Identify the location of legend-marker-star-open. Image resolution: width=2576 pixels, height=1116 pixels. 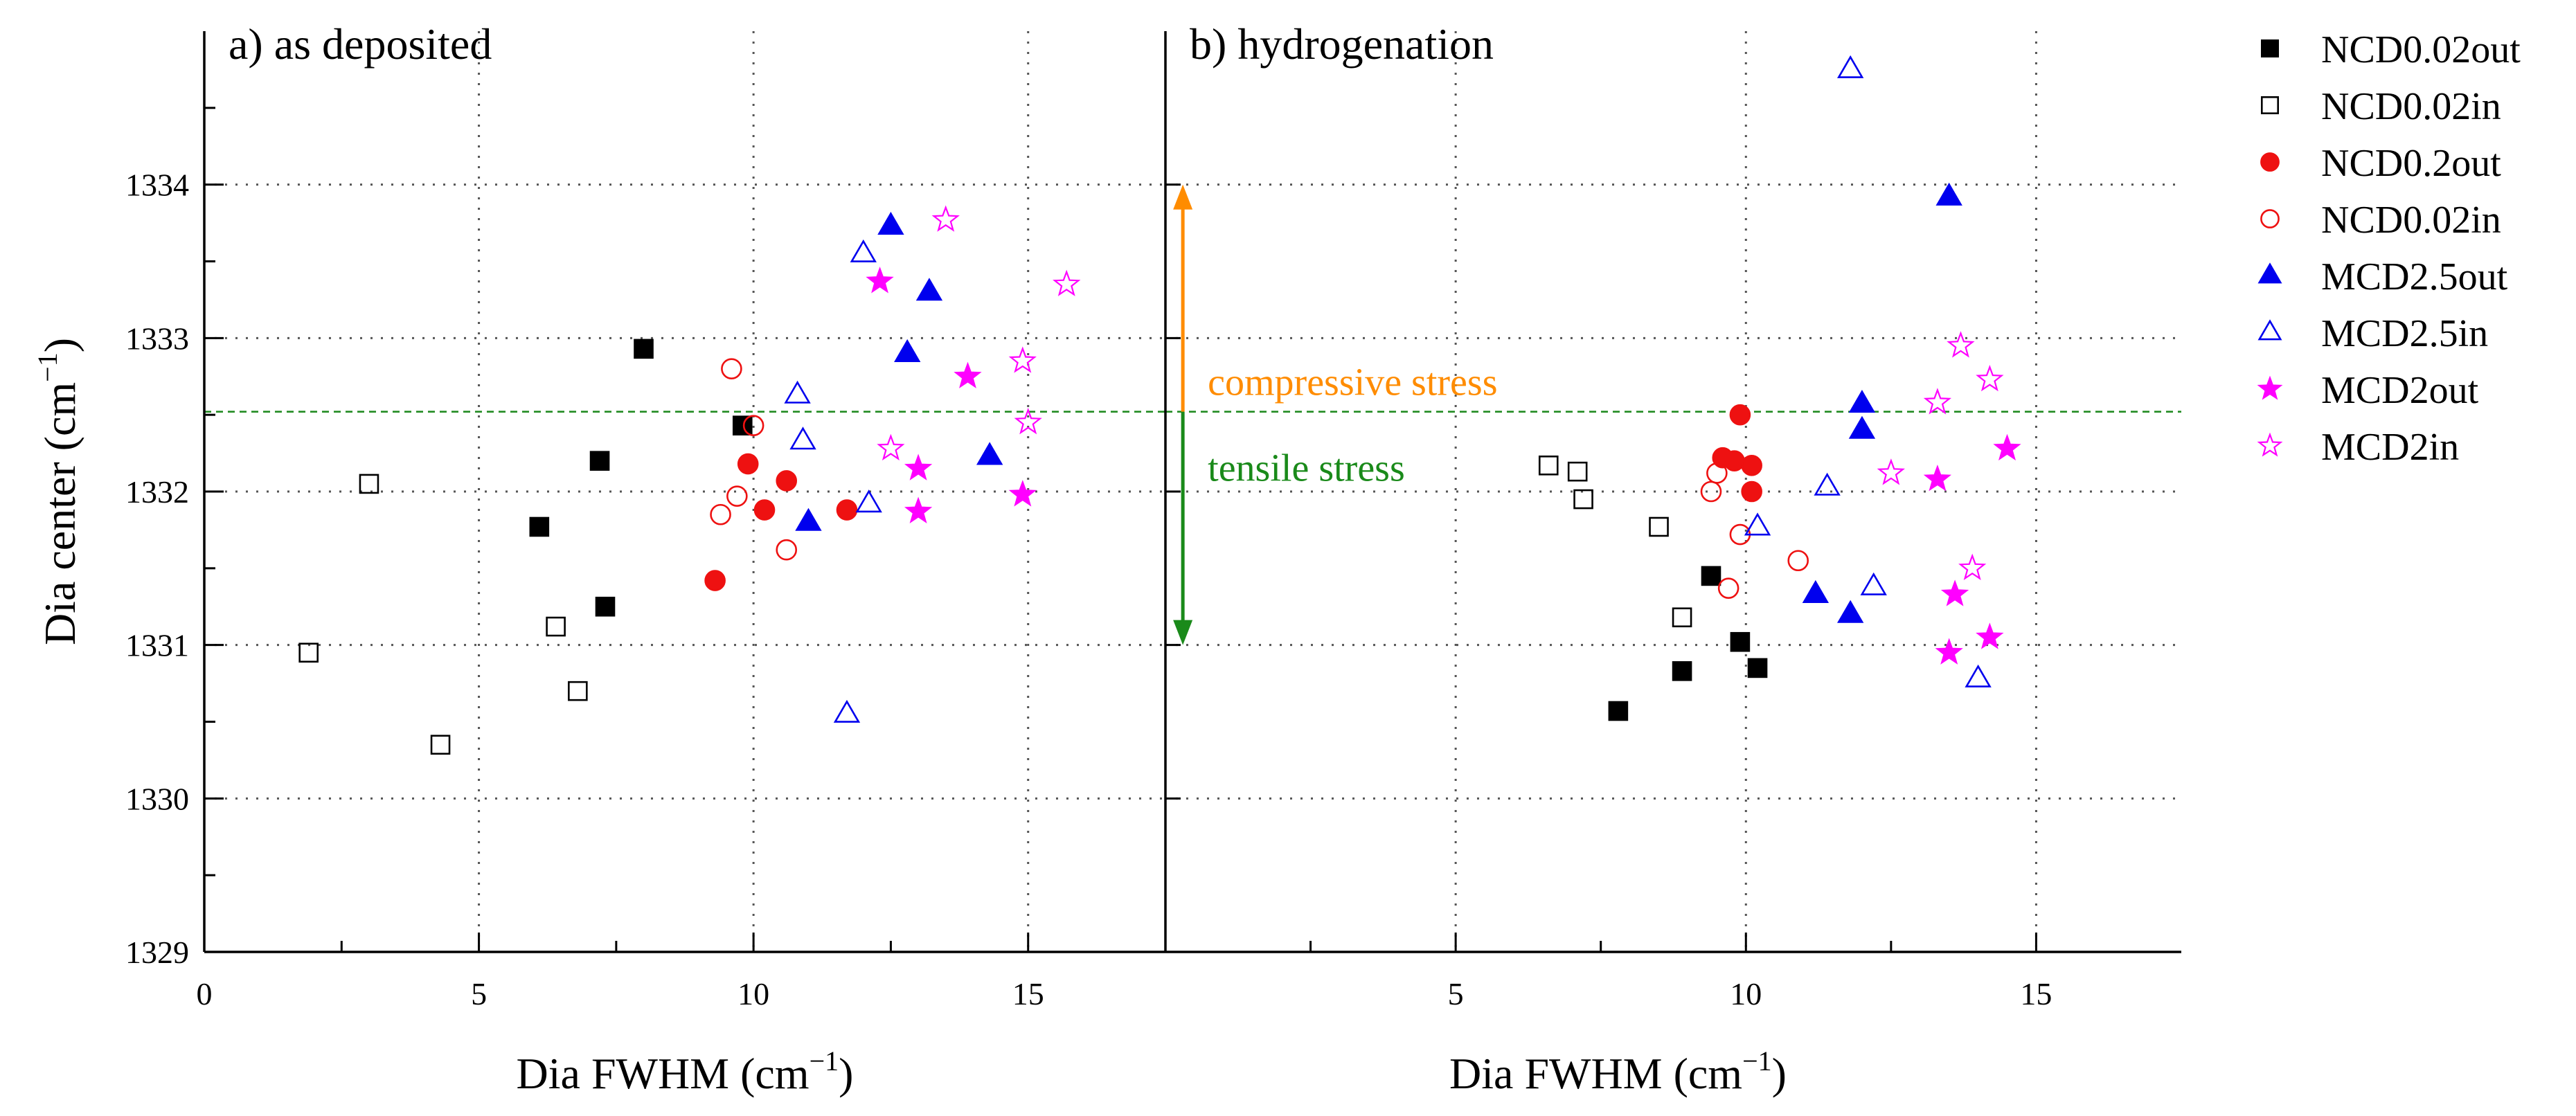
(2270, 444).